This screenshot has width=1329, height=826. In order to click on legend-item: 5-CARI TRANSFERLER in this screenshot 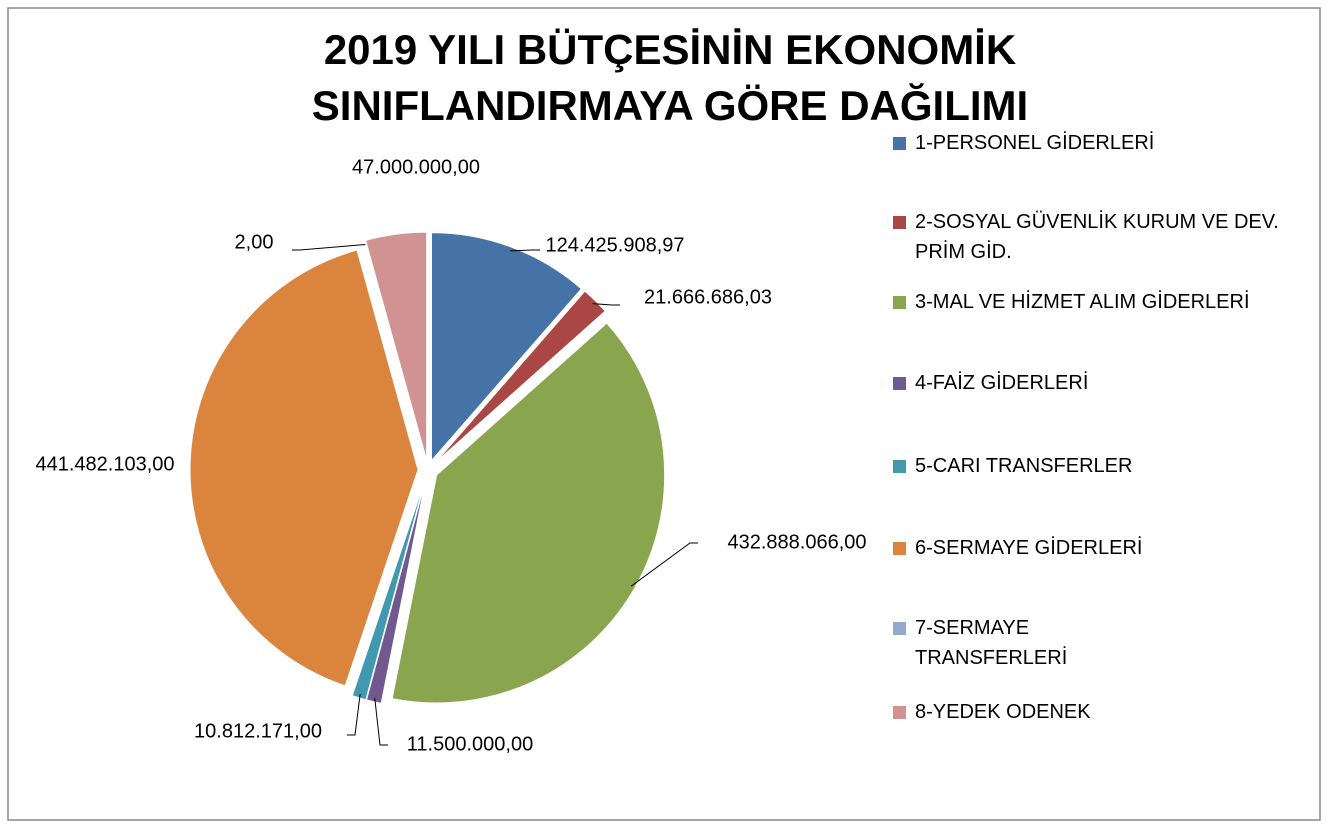, I will do `click(1098, 466)`.